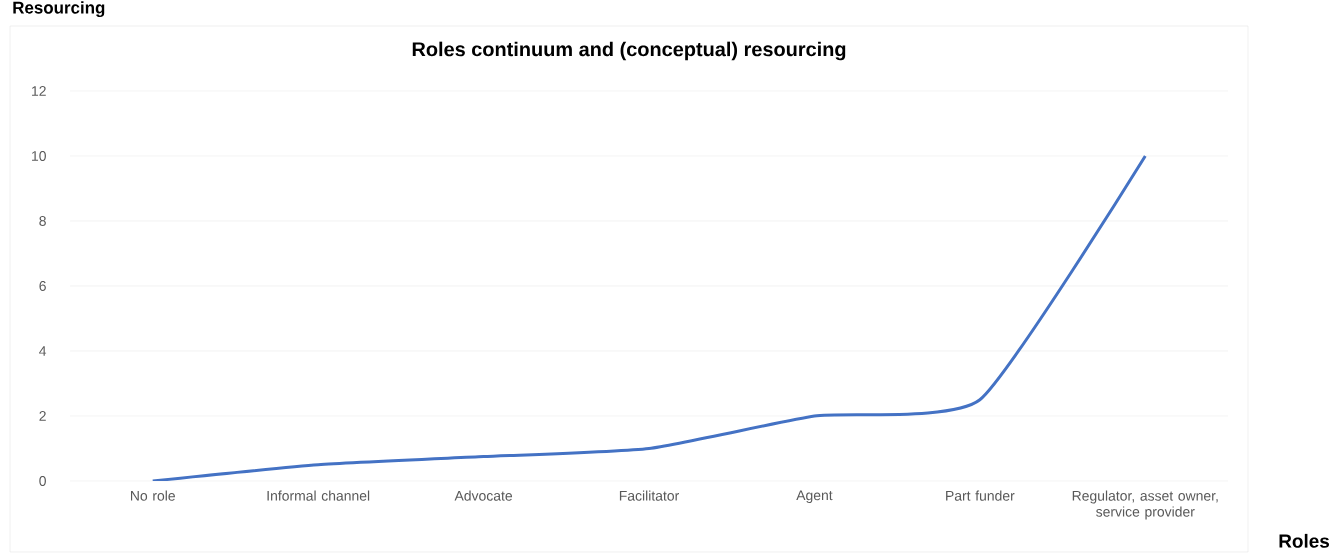 The width and height of the screenshot is (1335, 556). Describe the element at coordinates (1145, 505) in the screenshot. I see `x-tick-label: Regulator, asset owner, service provider` at that location.